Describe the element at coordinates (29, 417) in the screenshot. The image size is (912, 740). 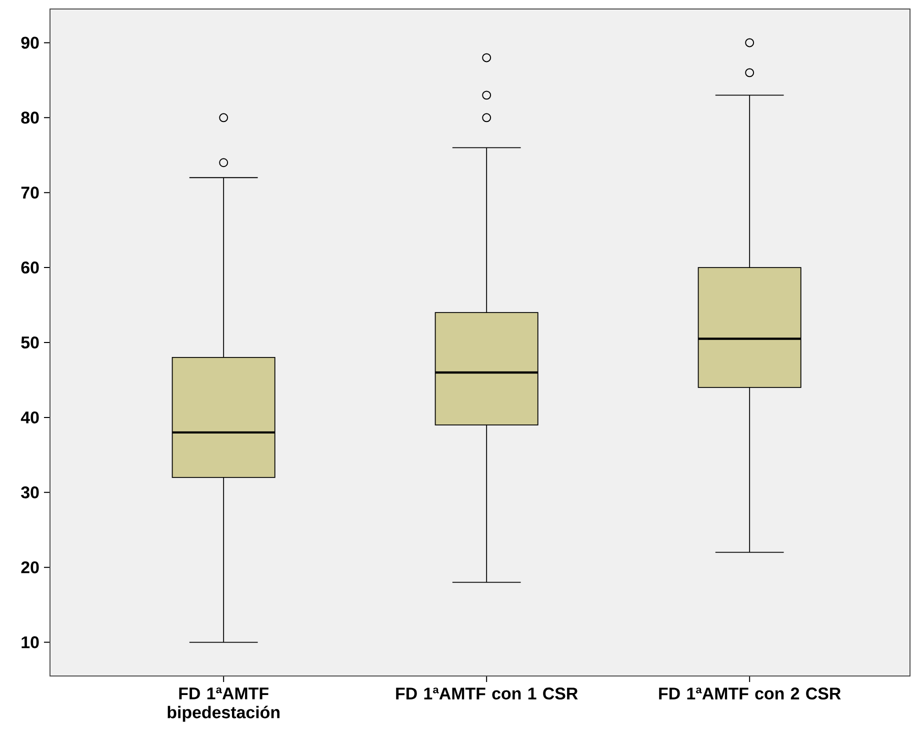
I see `y-tick-label: 40` at that location.